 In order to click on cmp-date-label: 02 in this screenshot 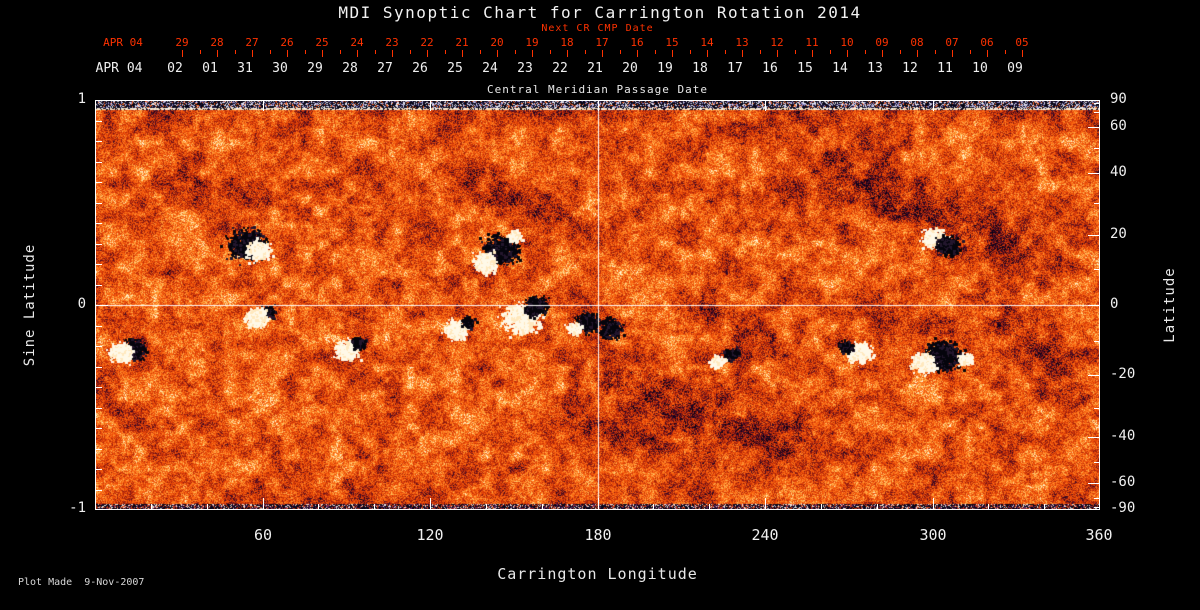, I will do `click(175, 68)`.